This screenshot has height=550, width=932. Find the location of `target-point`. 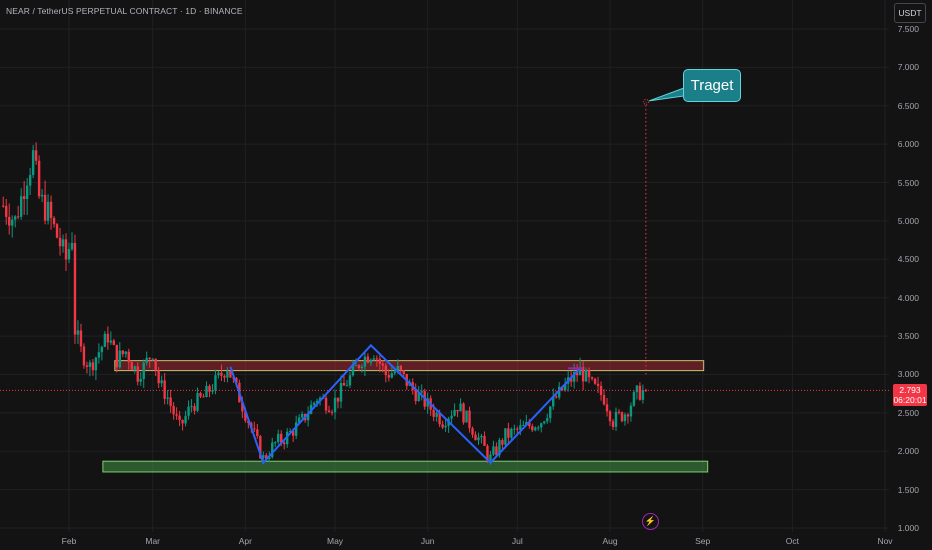

target-point is located at coordinates (645, 101).